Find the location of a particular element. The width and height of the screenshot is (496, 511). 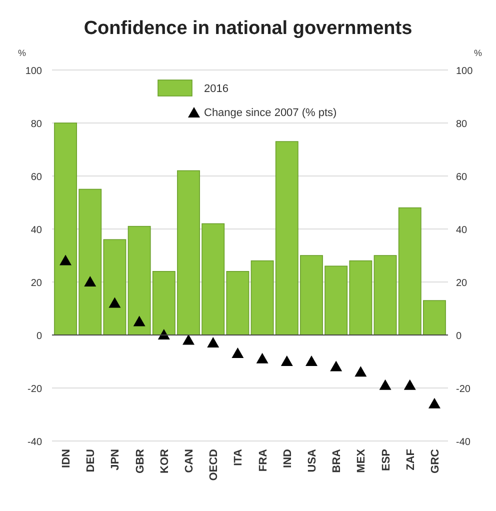

x-tick-label: ITA is located at coordinates (238, 457).